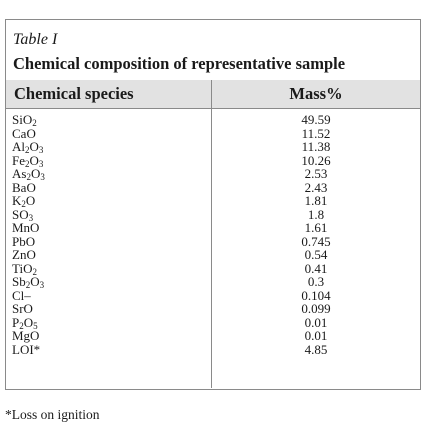 The width and height of the screenshot is (428, 434). Describe the element at coordinates (316, 200) in the screenshot. I see `mass-cell: 1.81` at that location.